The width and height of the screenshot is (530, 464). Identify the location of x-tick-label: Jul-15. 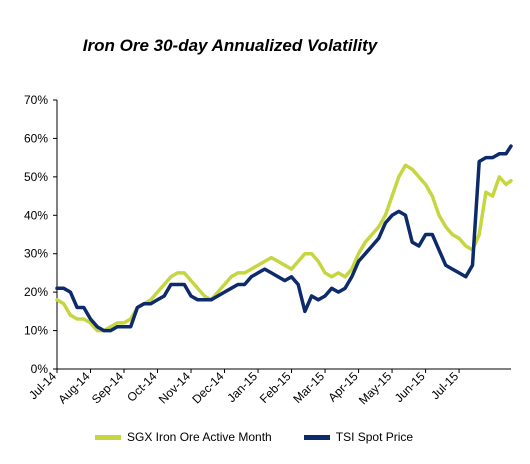
(444, 385).